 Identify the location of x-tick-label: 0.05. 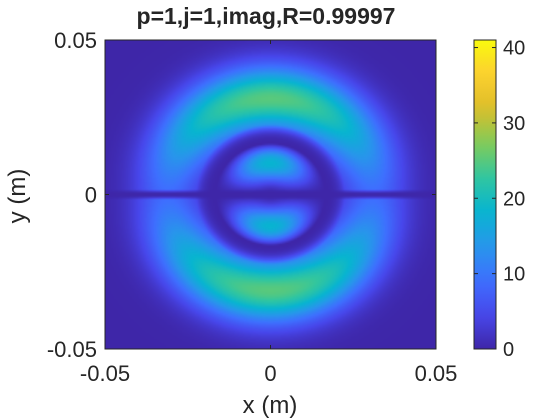
(436, 373).